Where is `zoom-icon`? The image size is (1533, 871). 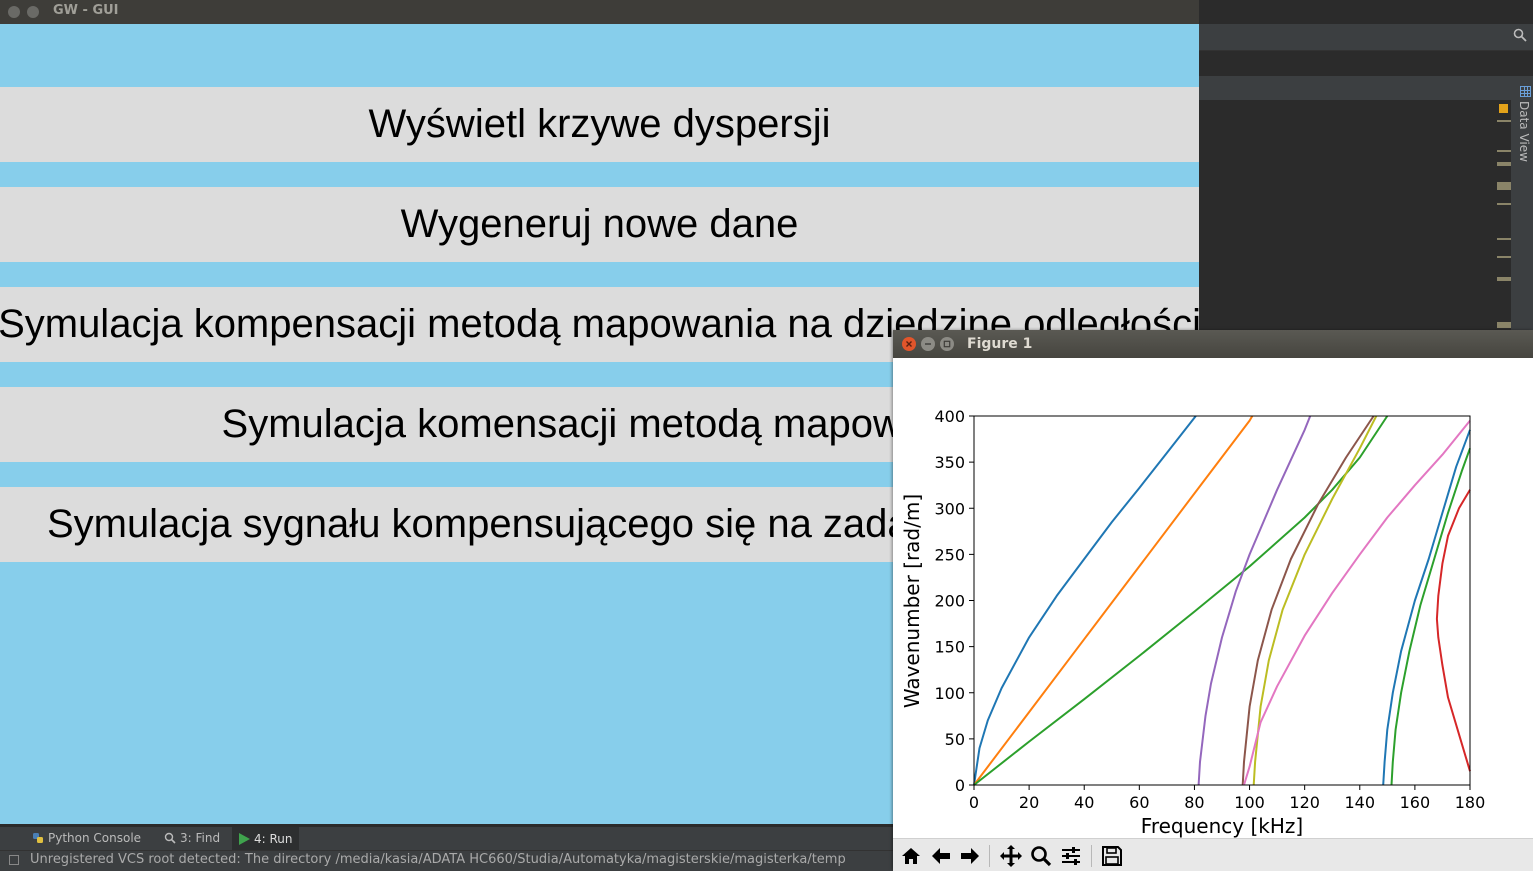
zoom-icon is located at coordinates (1041, 856).